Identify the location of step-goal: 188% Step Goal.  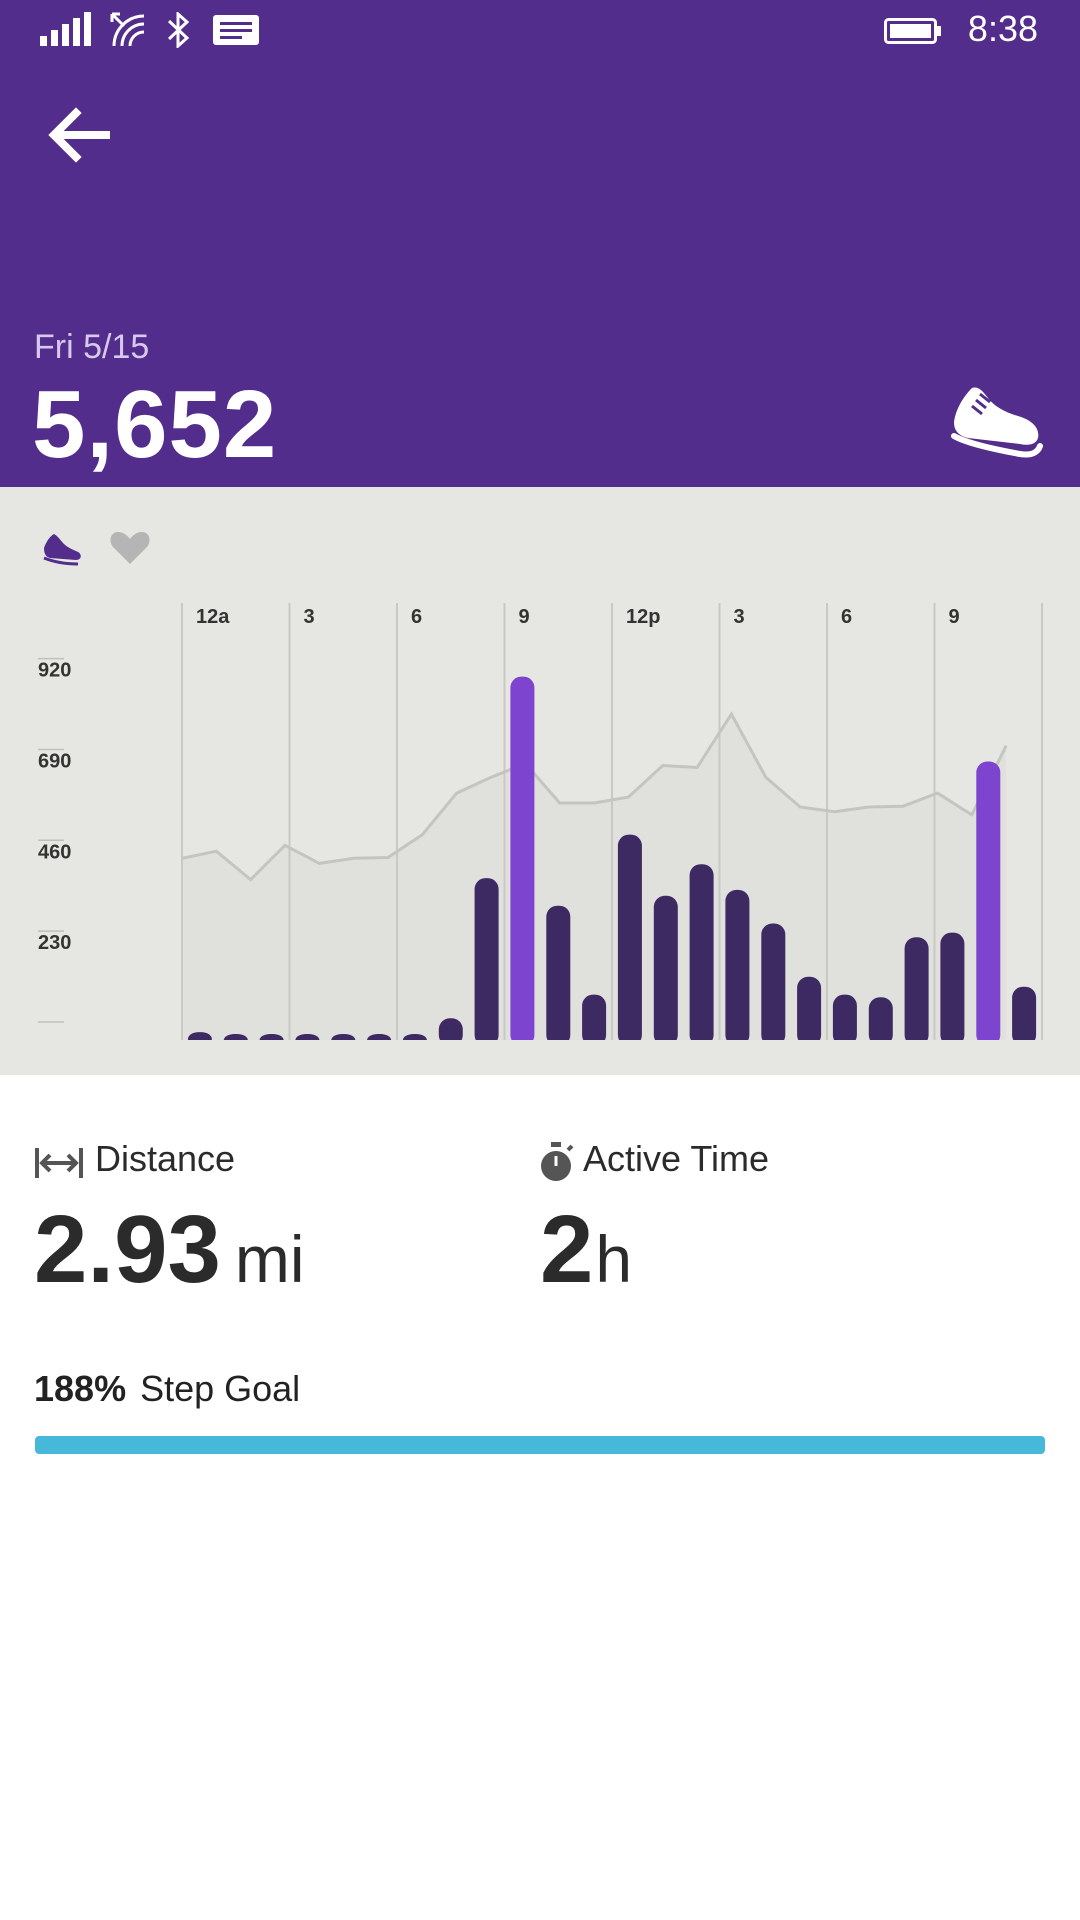
(167, 1389).